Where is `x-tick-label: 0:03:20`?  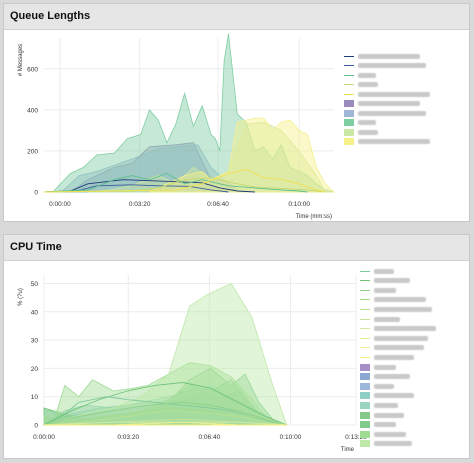 x-tick-label: 0:03:20 is located at coordinates (128, 437).